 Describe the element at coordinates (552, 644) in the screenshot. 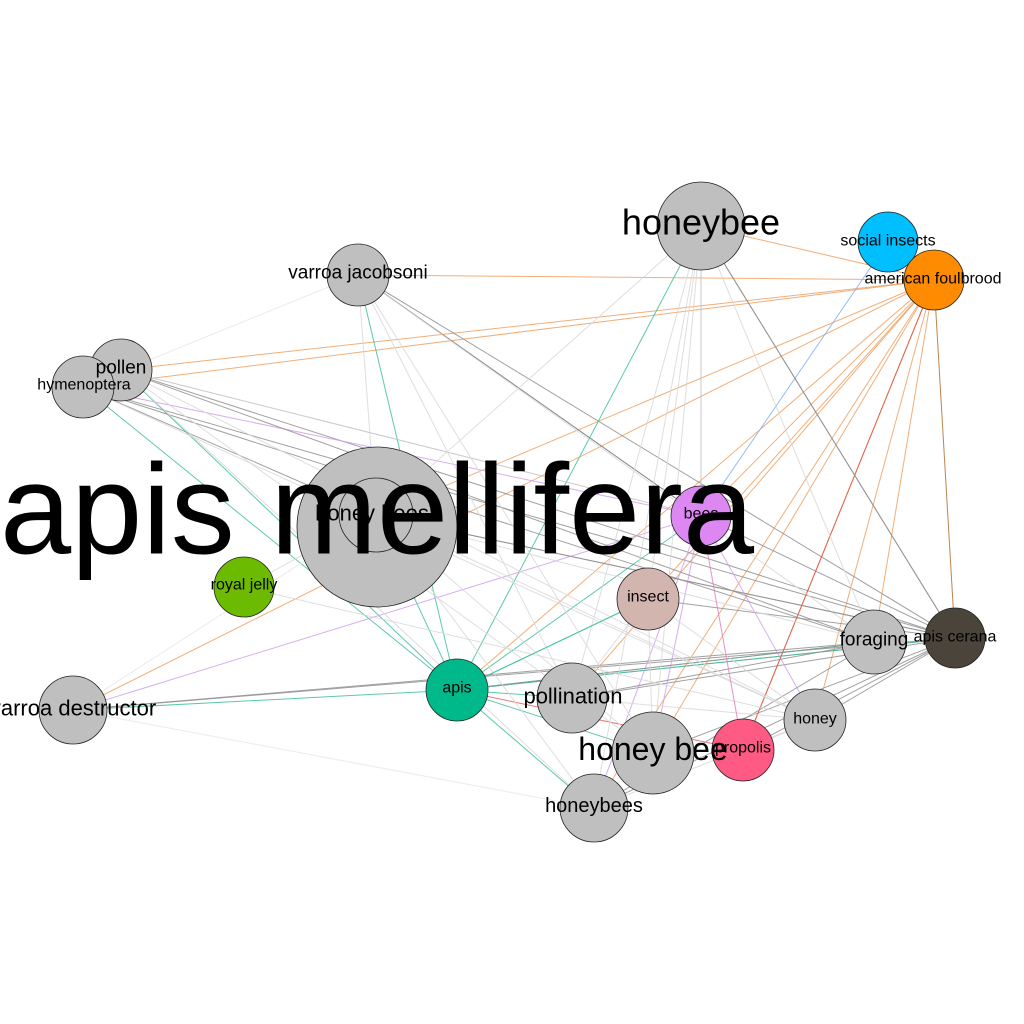

I see `edge-insect-to-apis` at that location.